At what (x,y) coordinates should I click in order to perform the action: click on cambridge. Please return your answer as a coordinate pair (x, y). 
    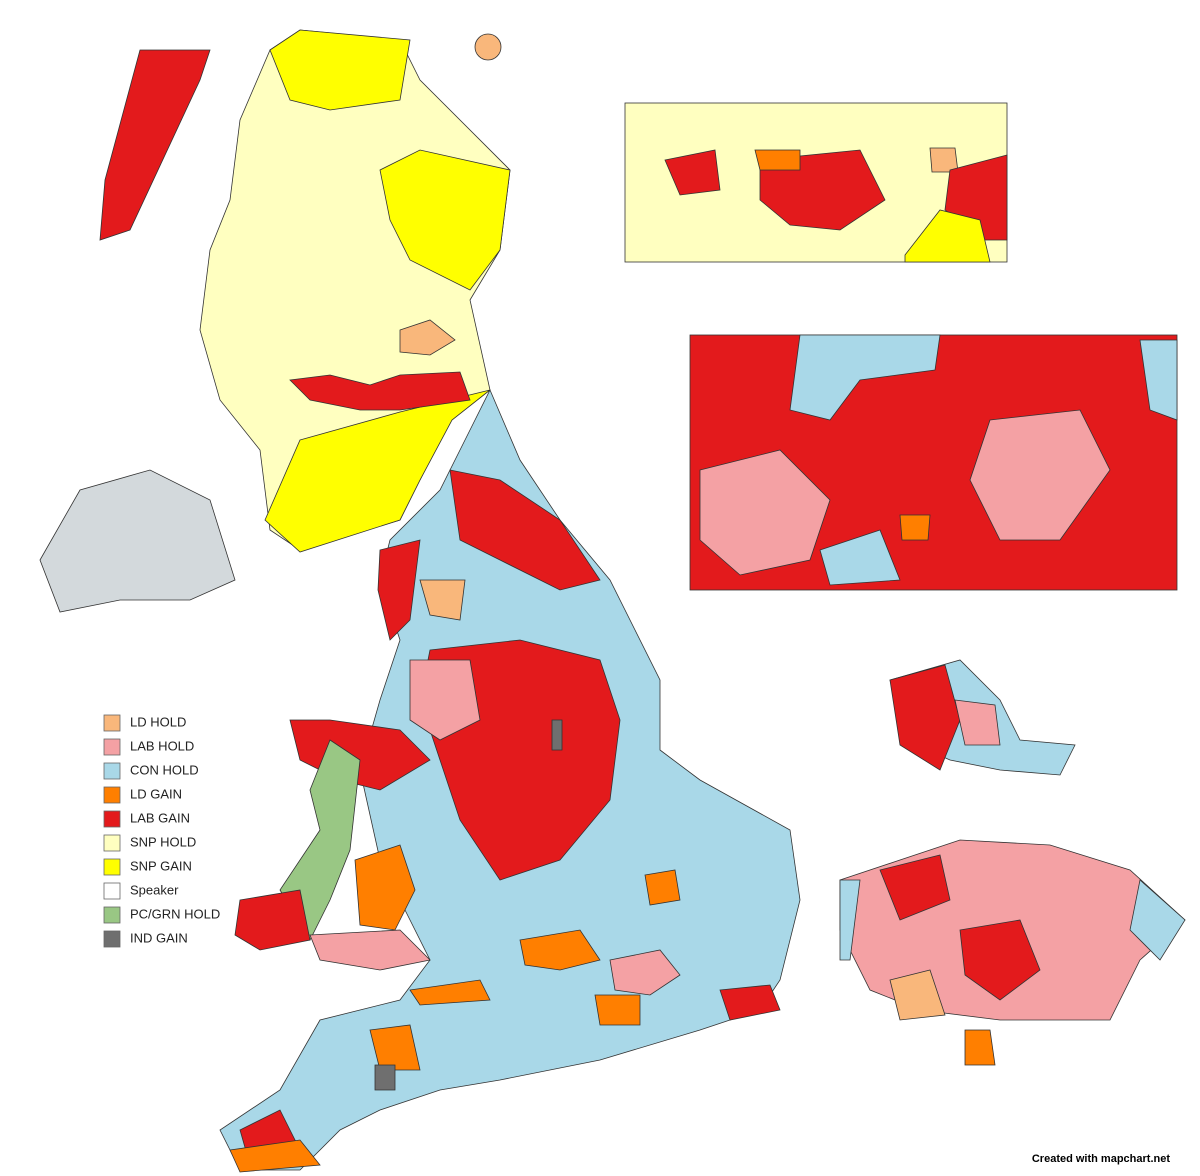
    Looking at the image, I should click on (662, 887).